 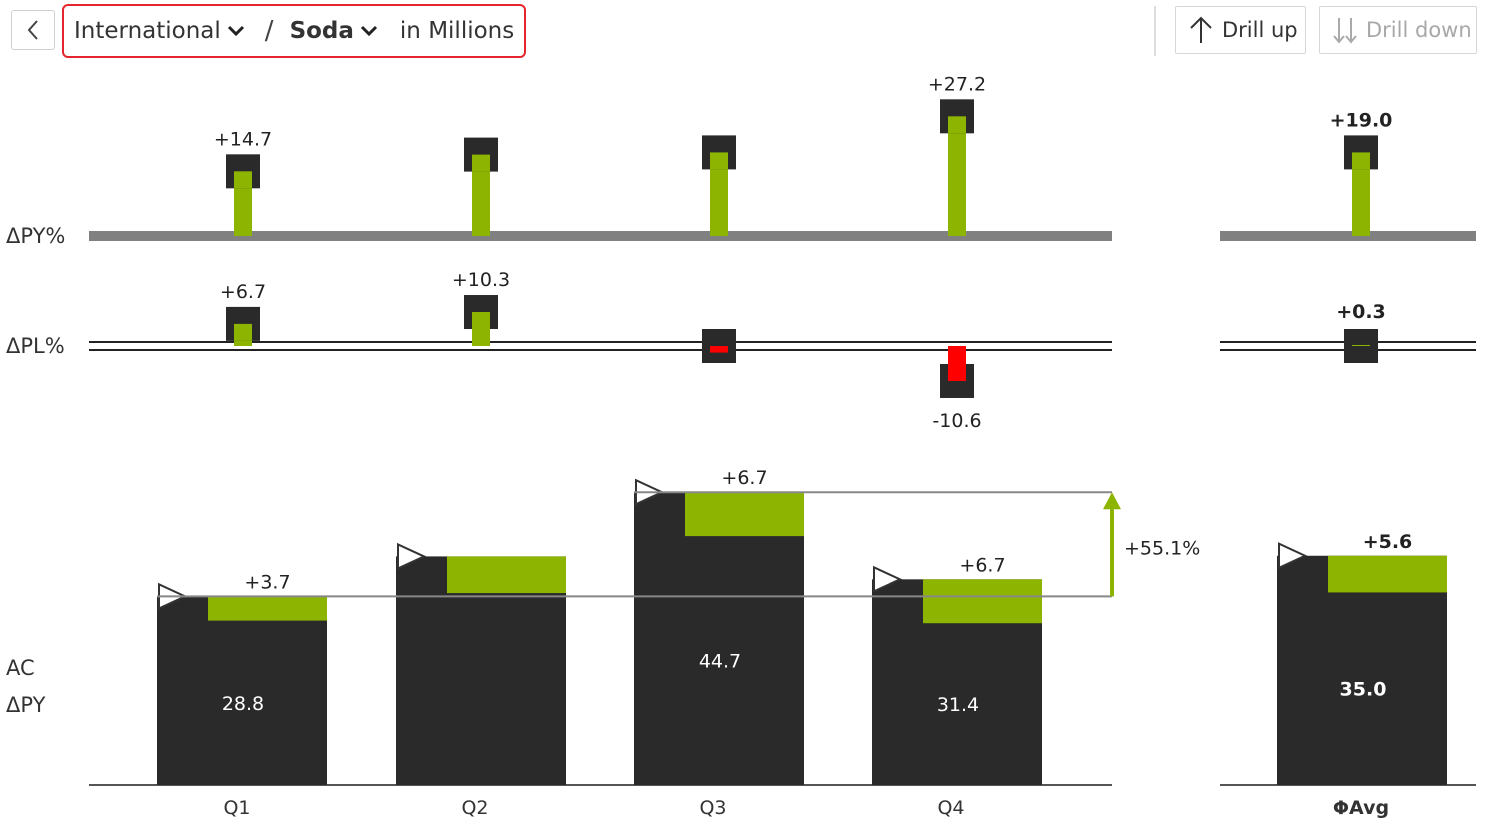 What do you see at coordinates (243, 139) in the screenshot?
I see `dpy-pct-pin-q1-label: +14.7` at bounding box center [243, 139].